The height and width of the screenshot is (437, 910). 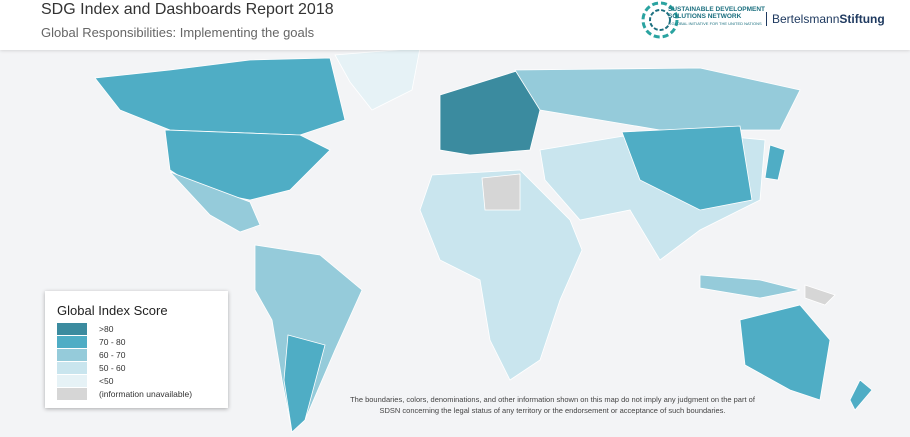 I want to click on africa, so click(x=501, y=275).